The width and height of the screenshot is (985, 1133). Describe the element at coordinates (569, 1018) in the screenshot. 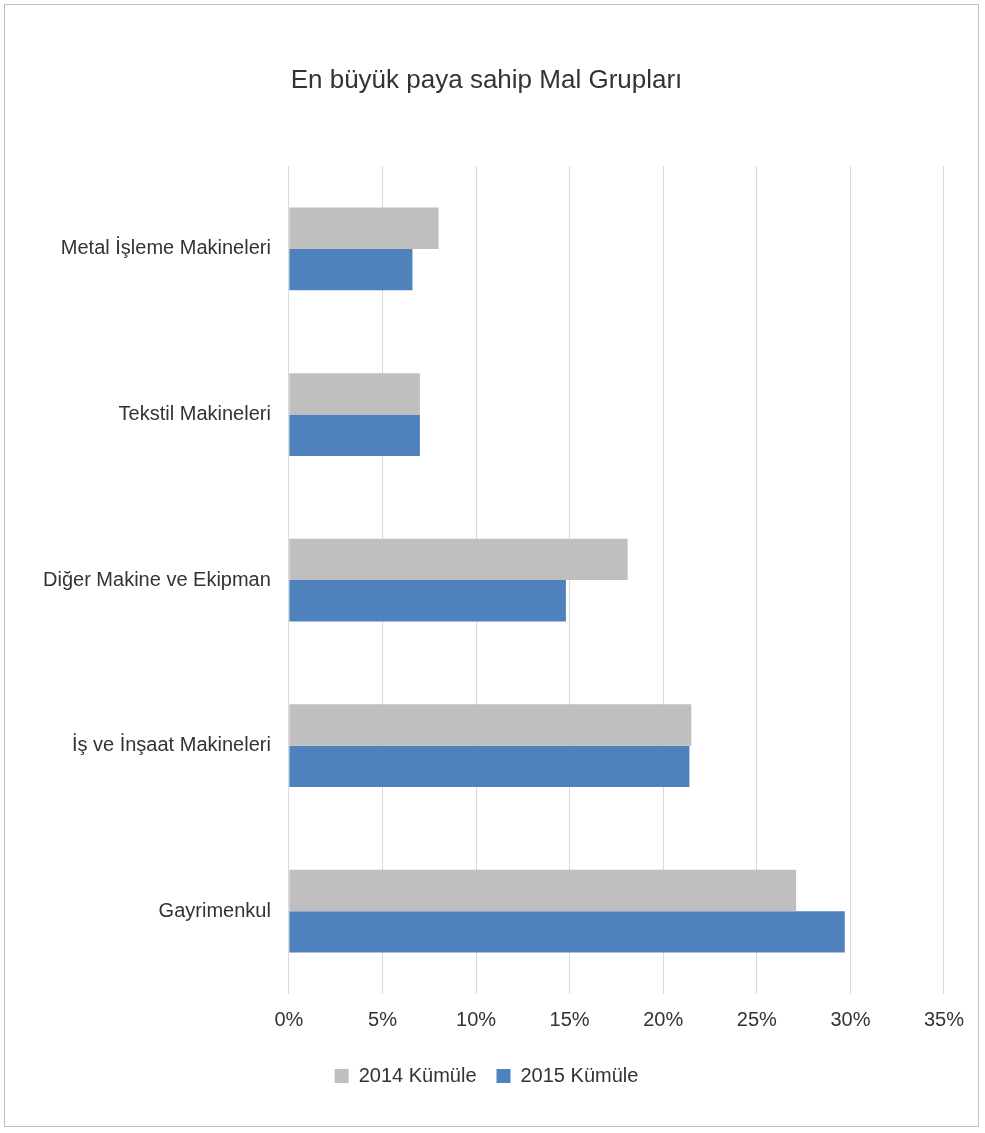

I see `x-tick-label: 15%` at that location.